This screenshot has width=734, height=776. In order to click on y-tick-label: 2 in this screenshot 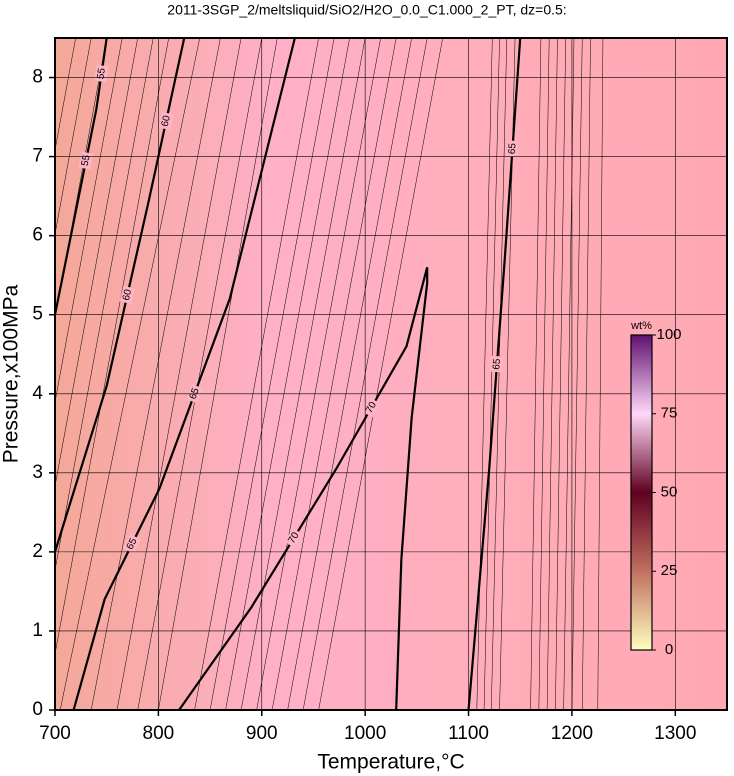, I will do `click(37, 551)`.